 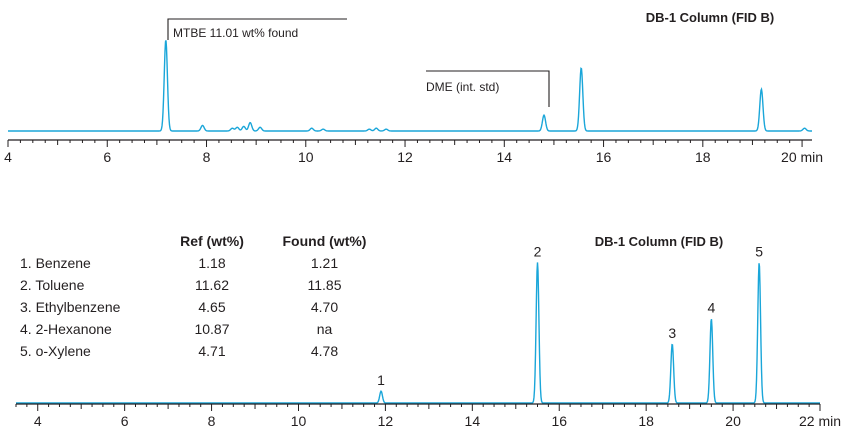 I want to click on table-row: 2. Toluene 11.62 11.85, so click(x=203, y=285).